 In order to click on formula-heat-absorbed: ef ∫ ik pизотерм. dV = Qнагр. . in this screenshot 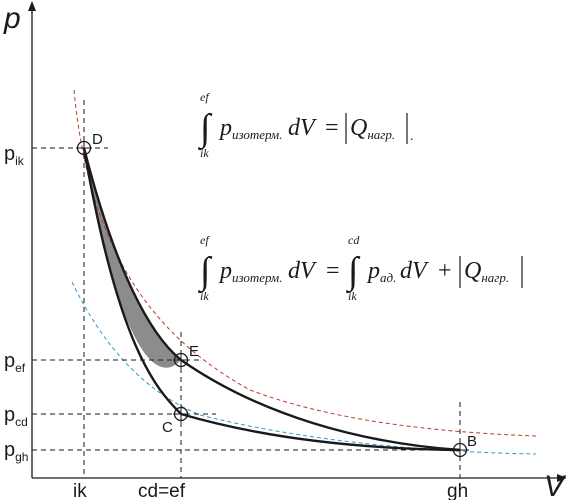, I will do `click(306, 125)`.